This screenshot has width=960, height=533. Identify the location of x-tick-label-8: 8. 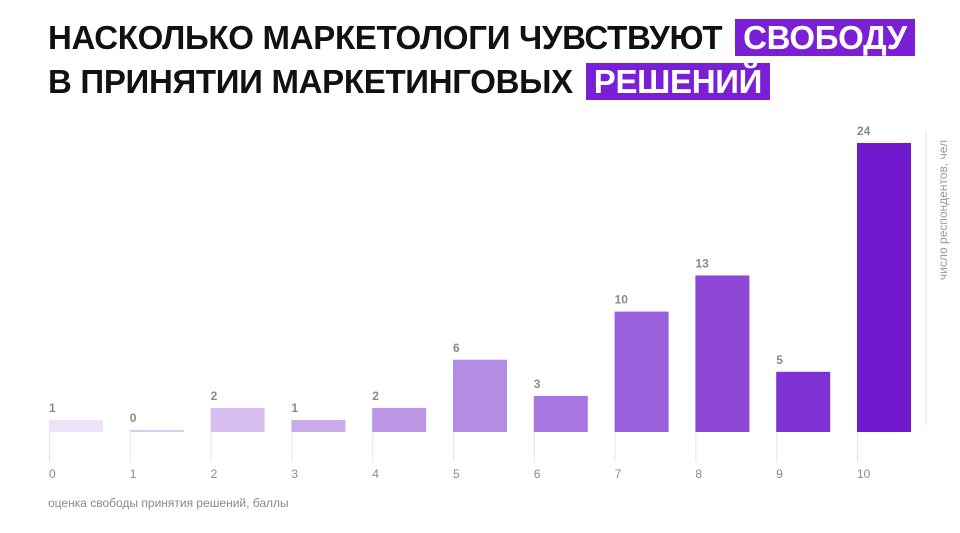
(698, 474).